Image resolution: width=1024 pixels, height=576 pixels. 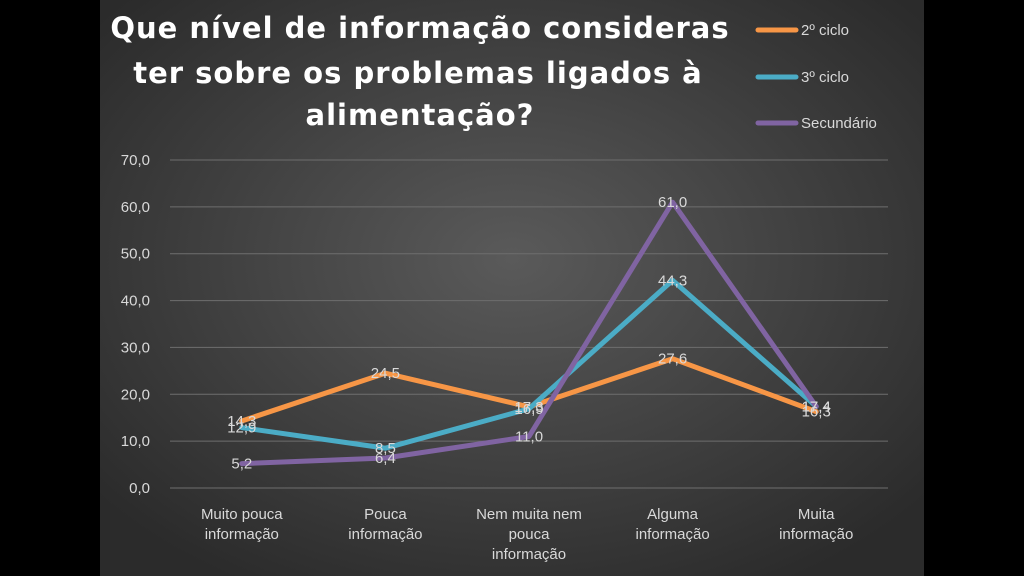 I want to click on x-category-label: Nem muita nem pouca informação, so click(x=529, y=534).